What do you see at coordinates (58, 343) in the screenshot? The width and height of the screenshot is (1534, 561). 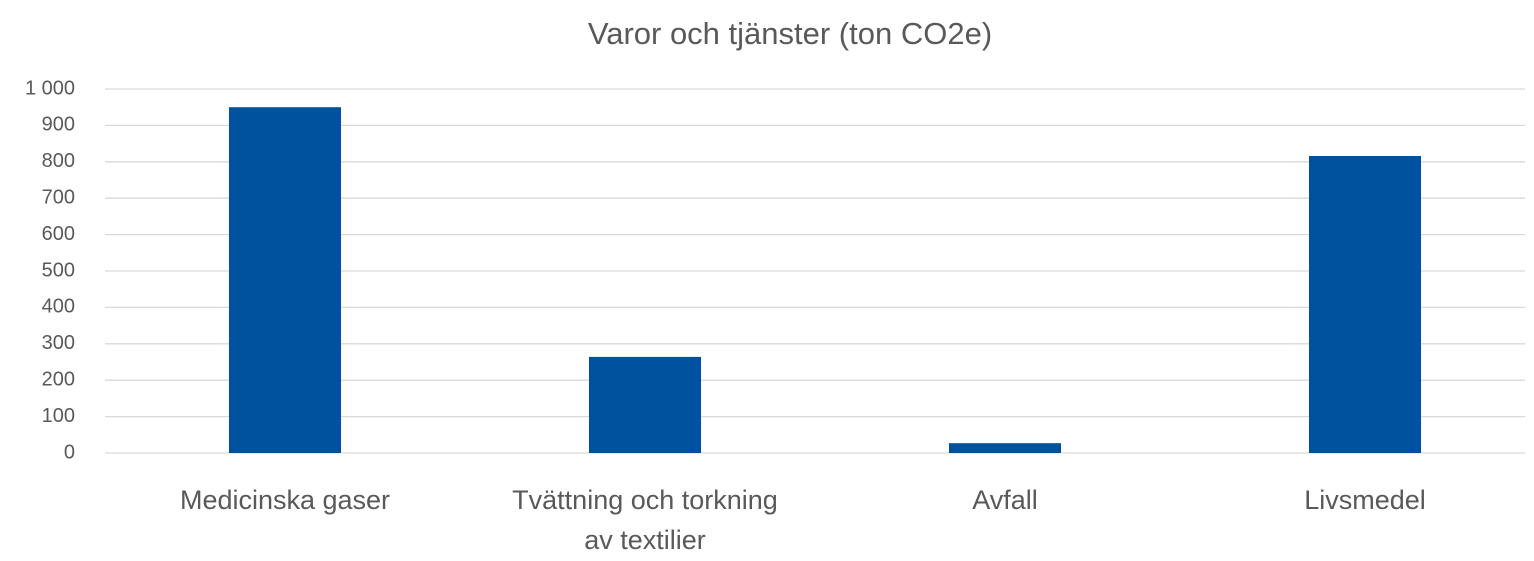 I see `y-tick-label: 300` at bounding box center [58, 343].